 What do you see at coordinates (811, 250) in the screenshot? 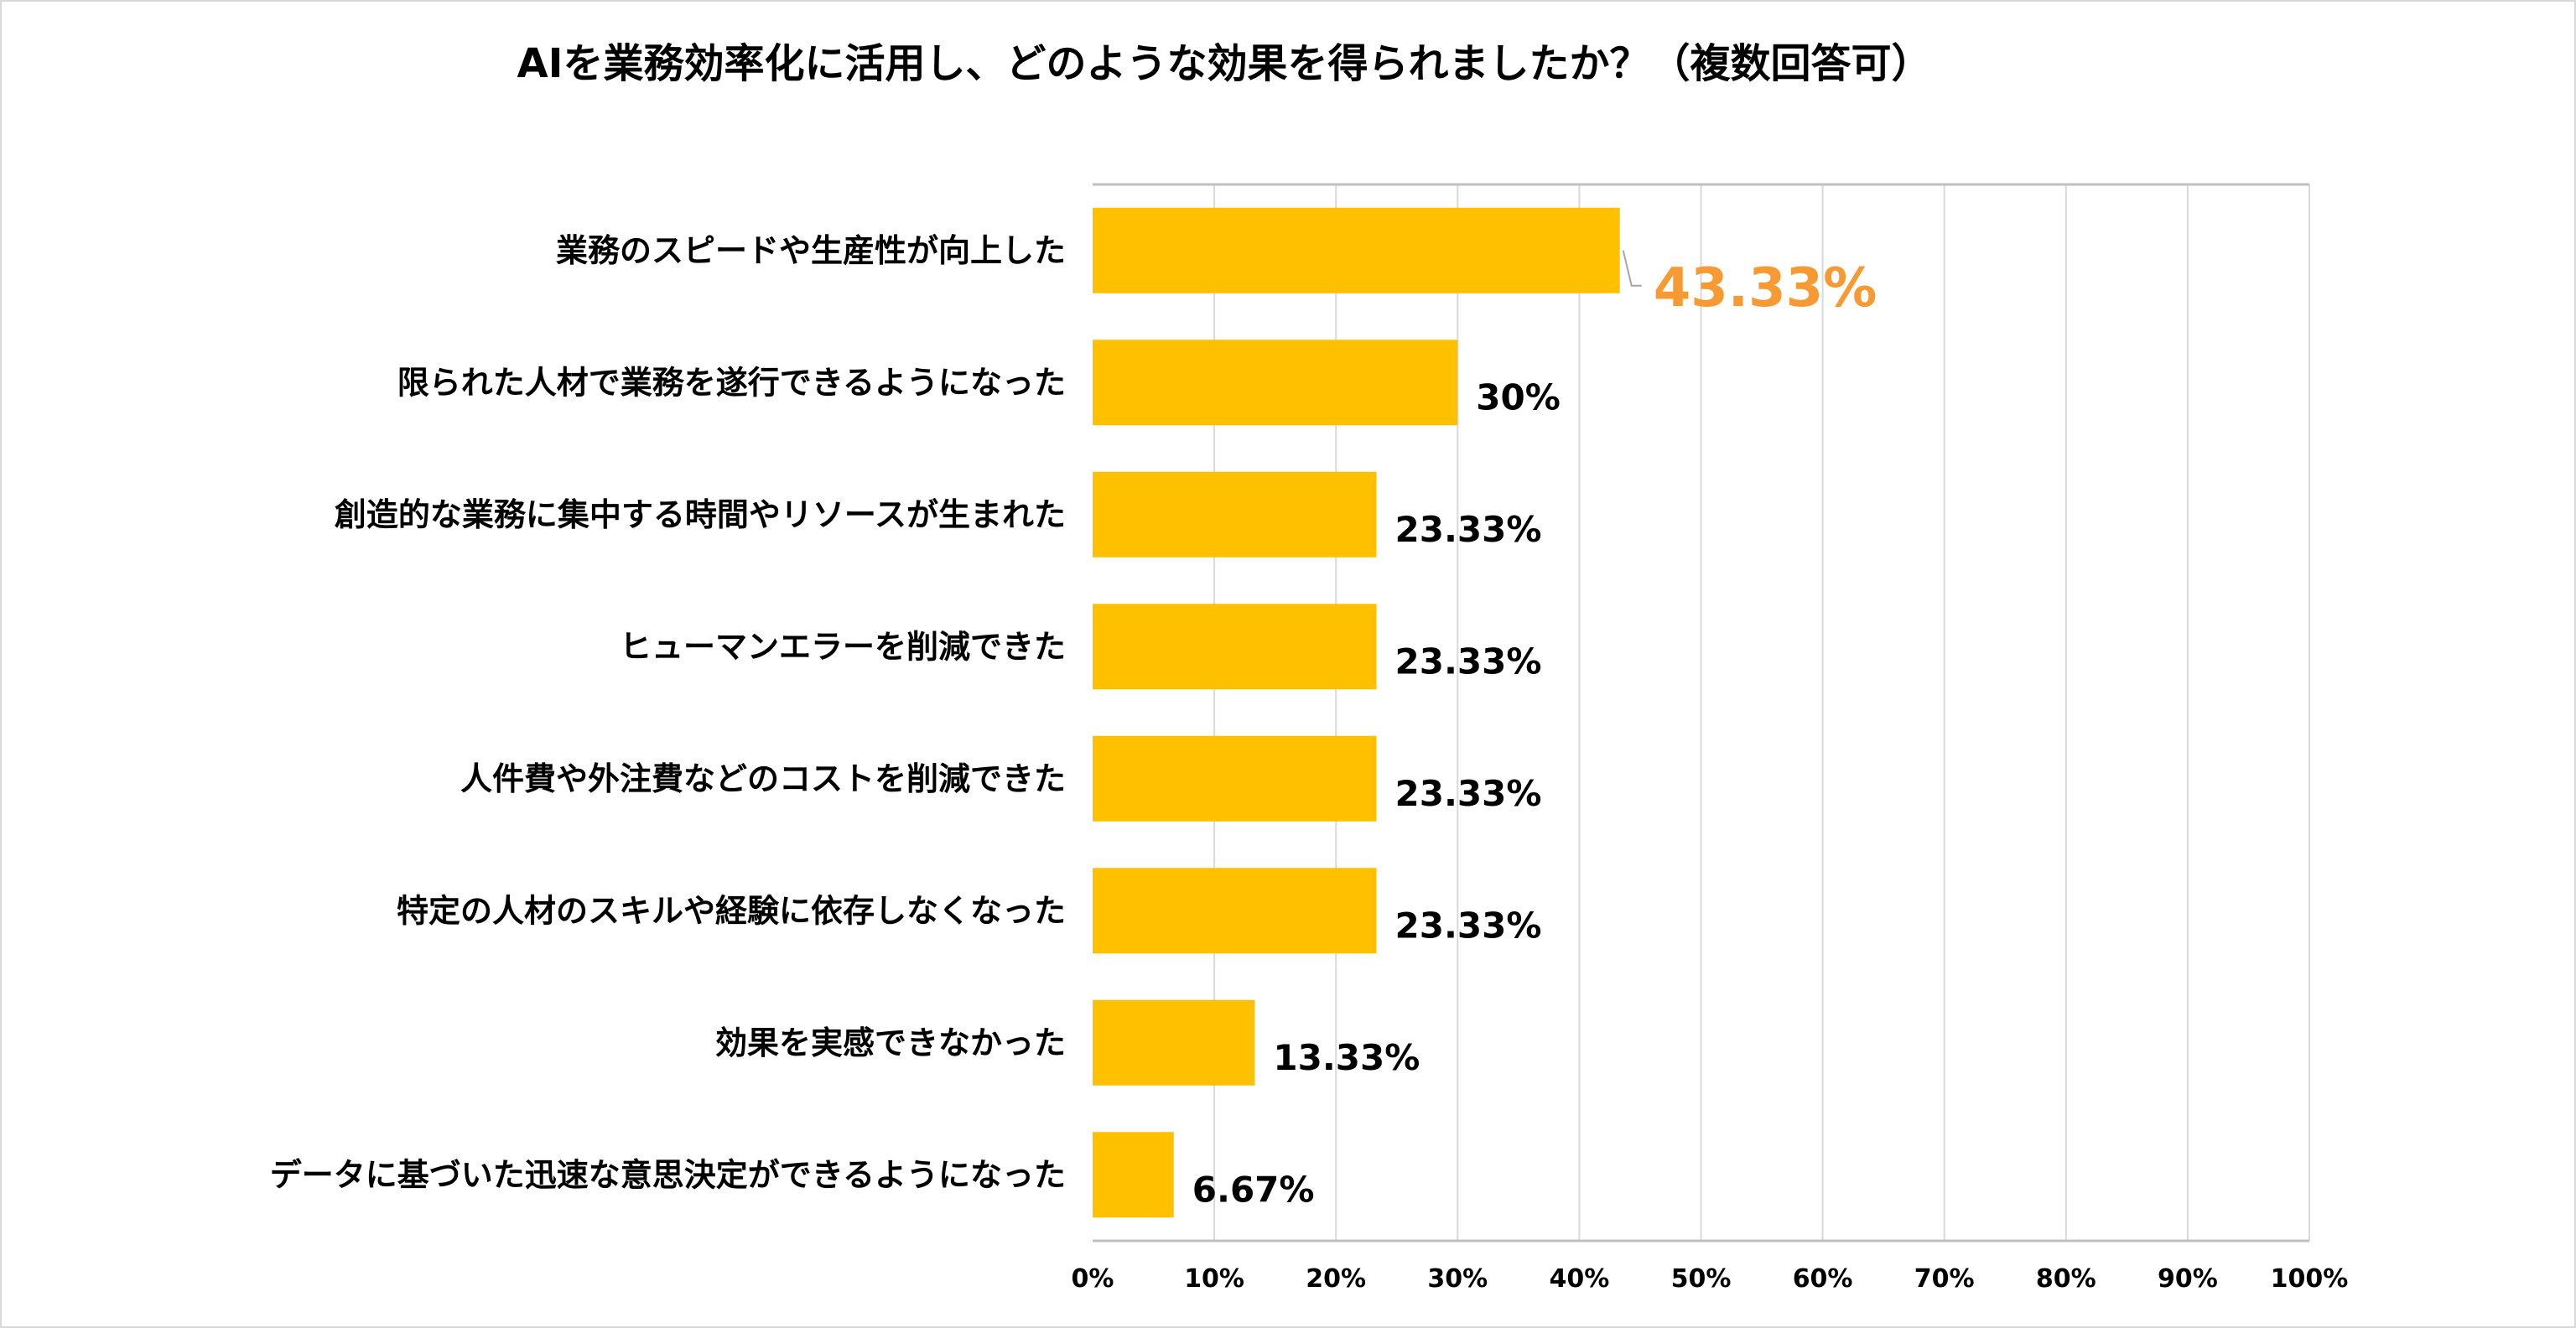
I see `category-label: 業務のスピードや生産性が向上した` at bounding box center [811, 250].